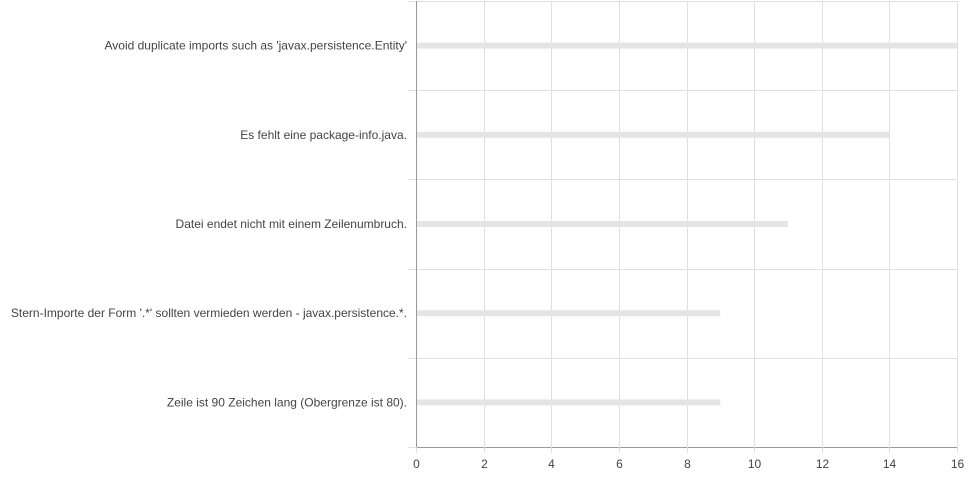  I want to click on x-tick-label: 8, so click(687, 464).